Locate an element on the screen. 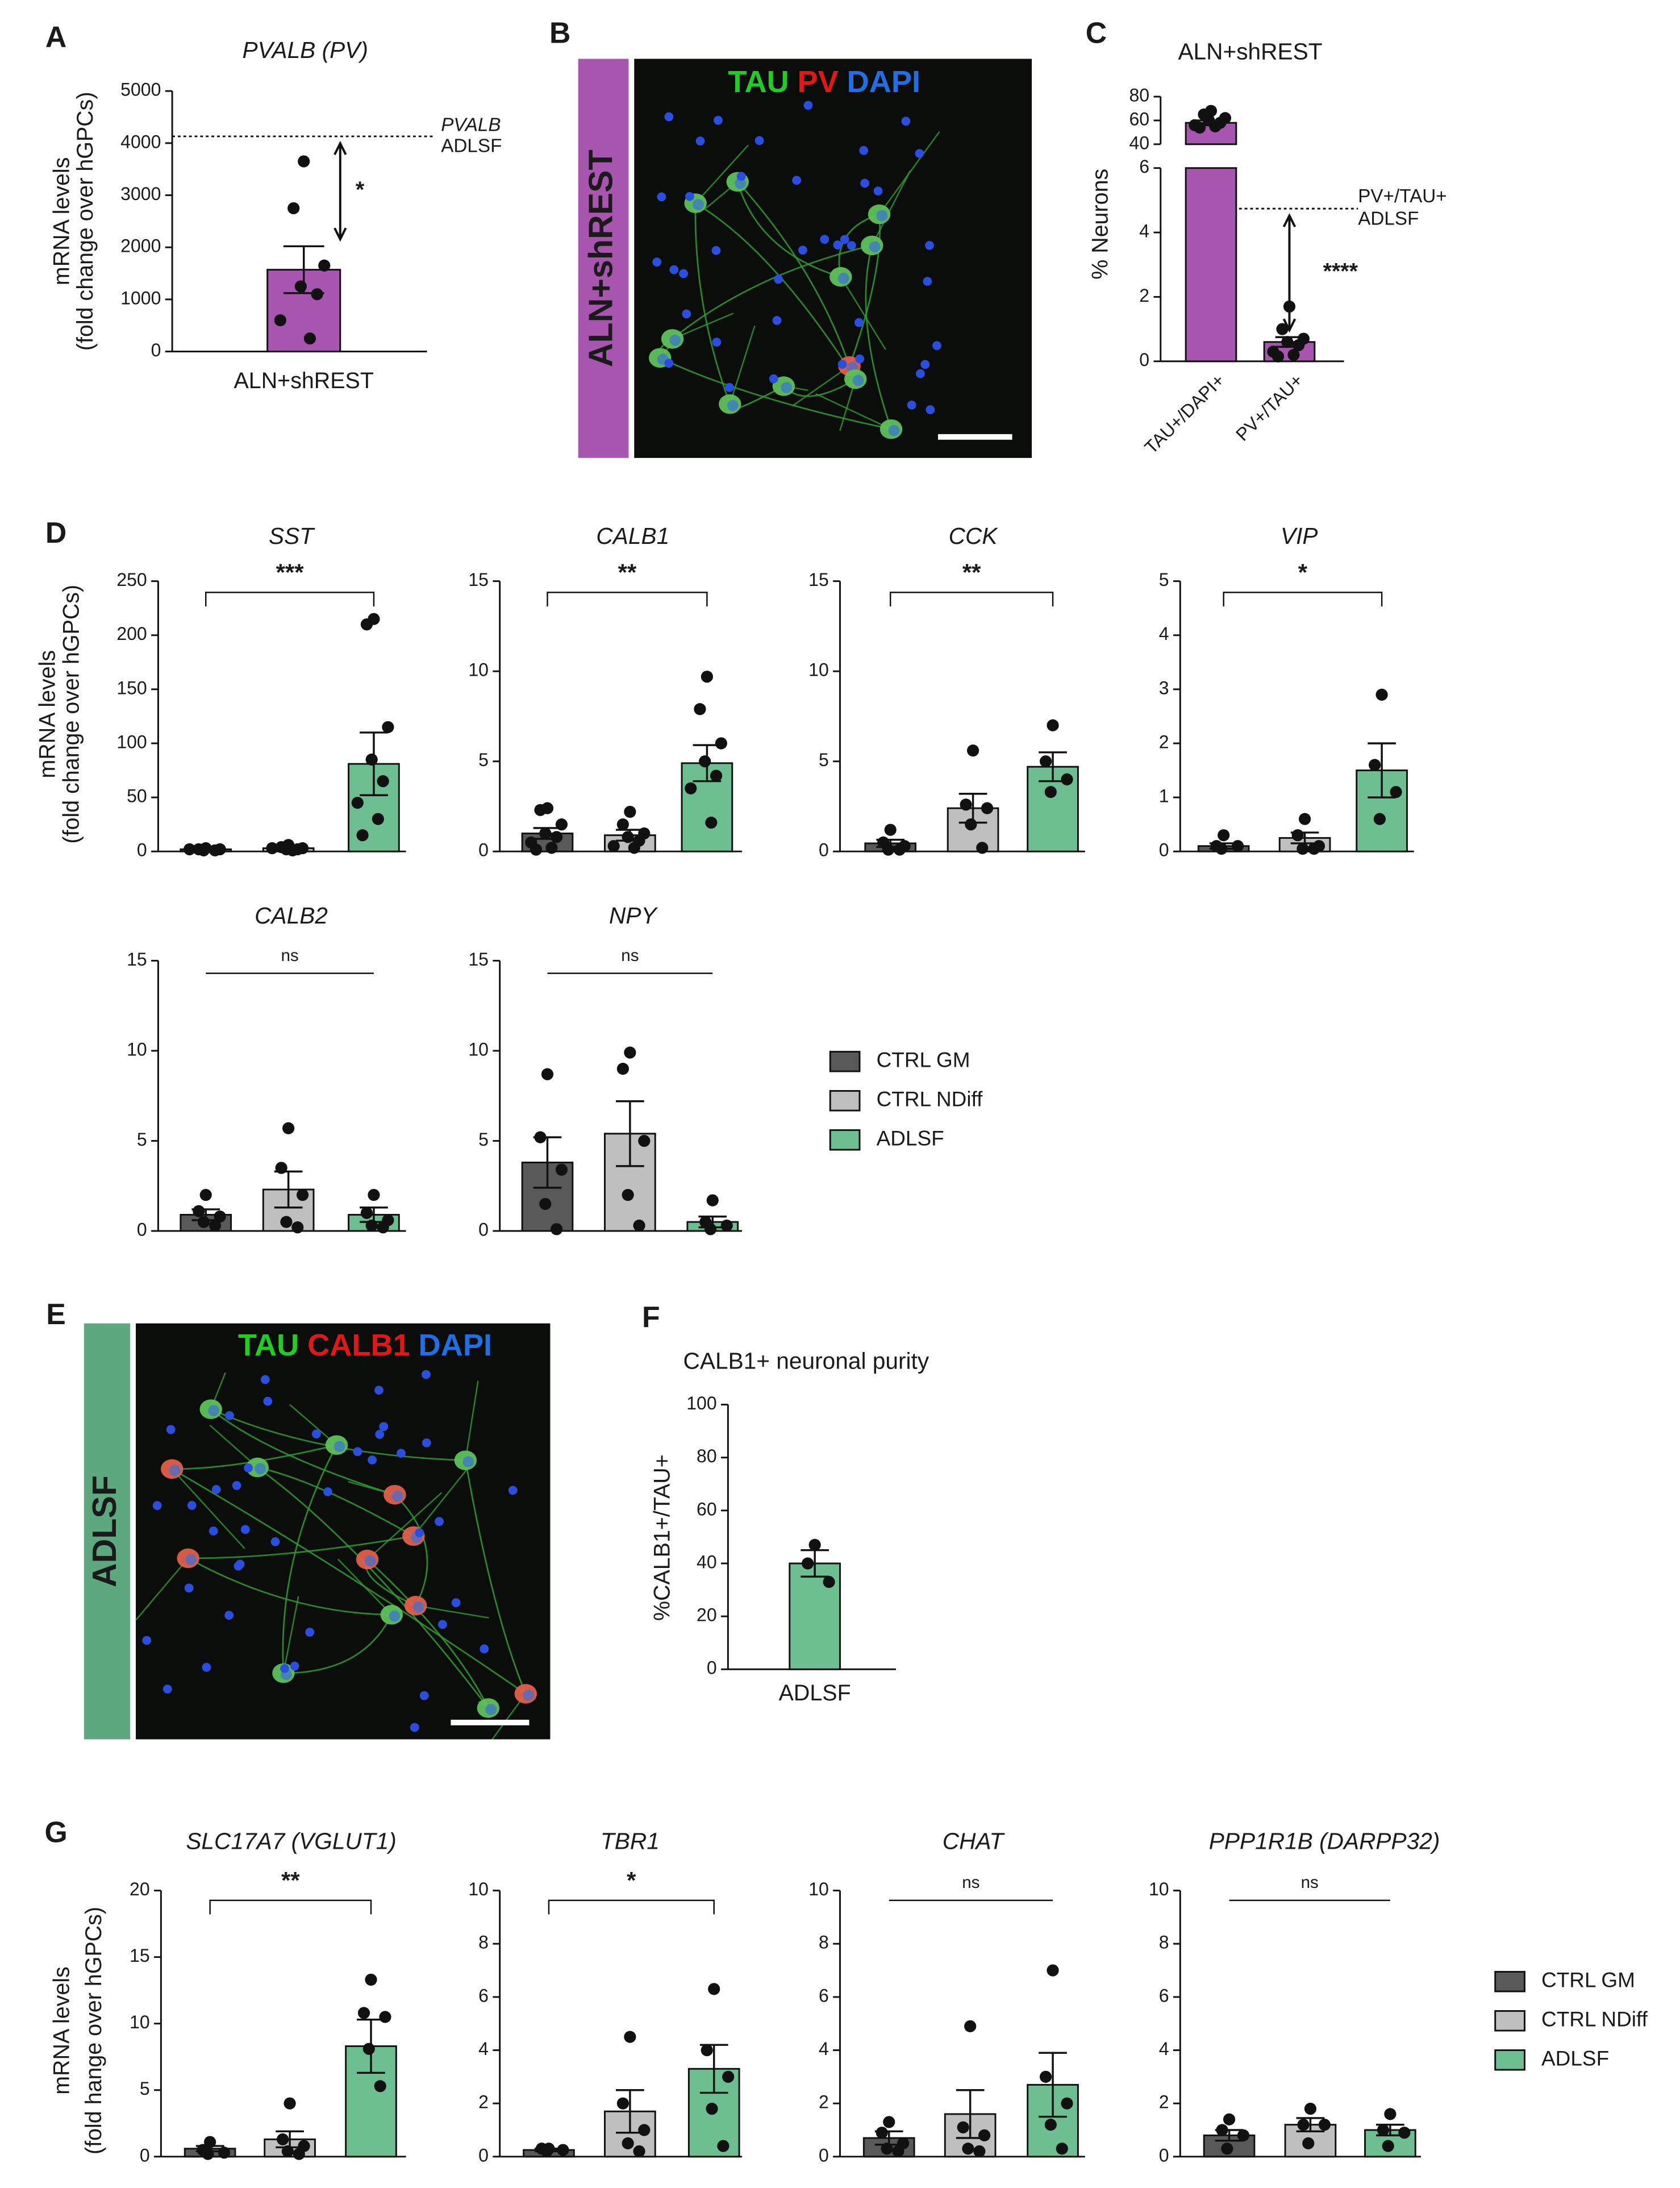  panel-letter: E is located at coordinates (56, 1313).